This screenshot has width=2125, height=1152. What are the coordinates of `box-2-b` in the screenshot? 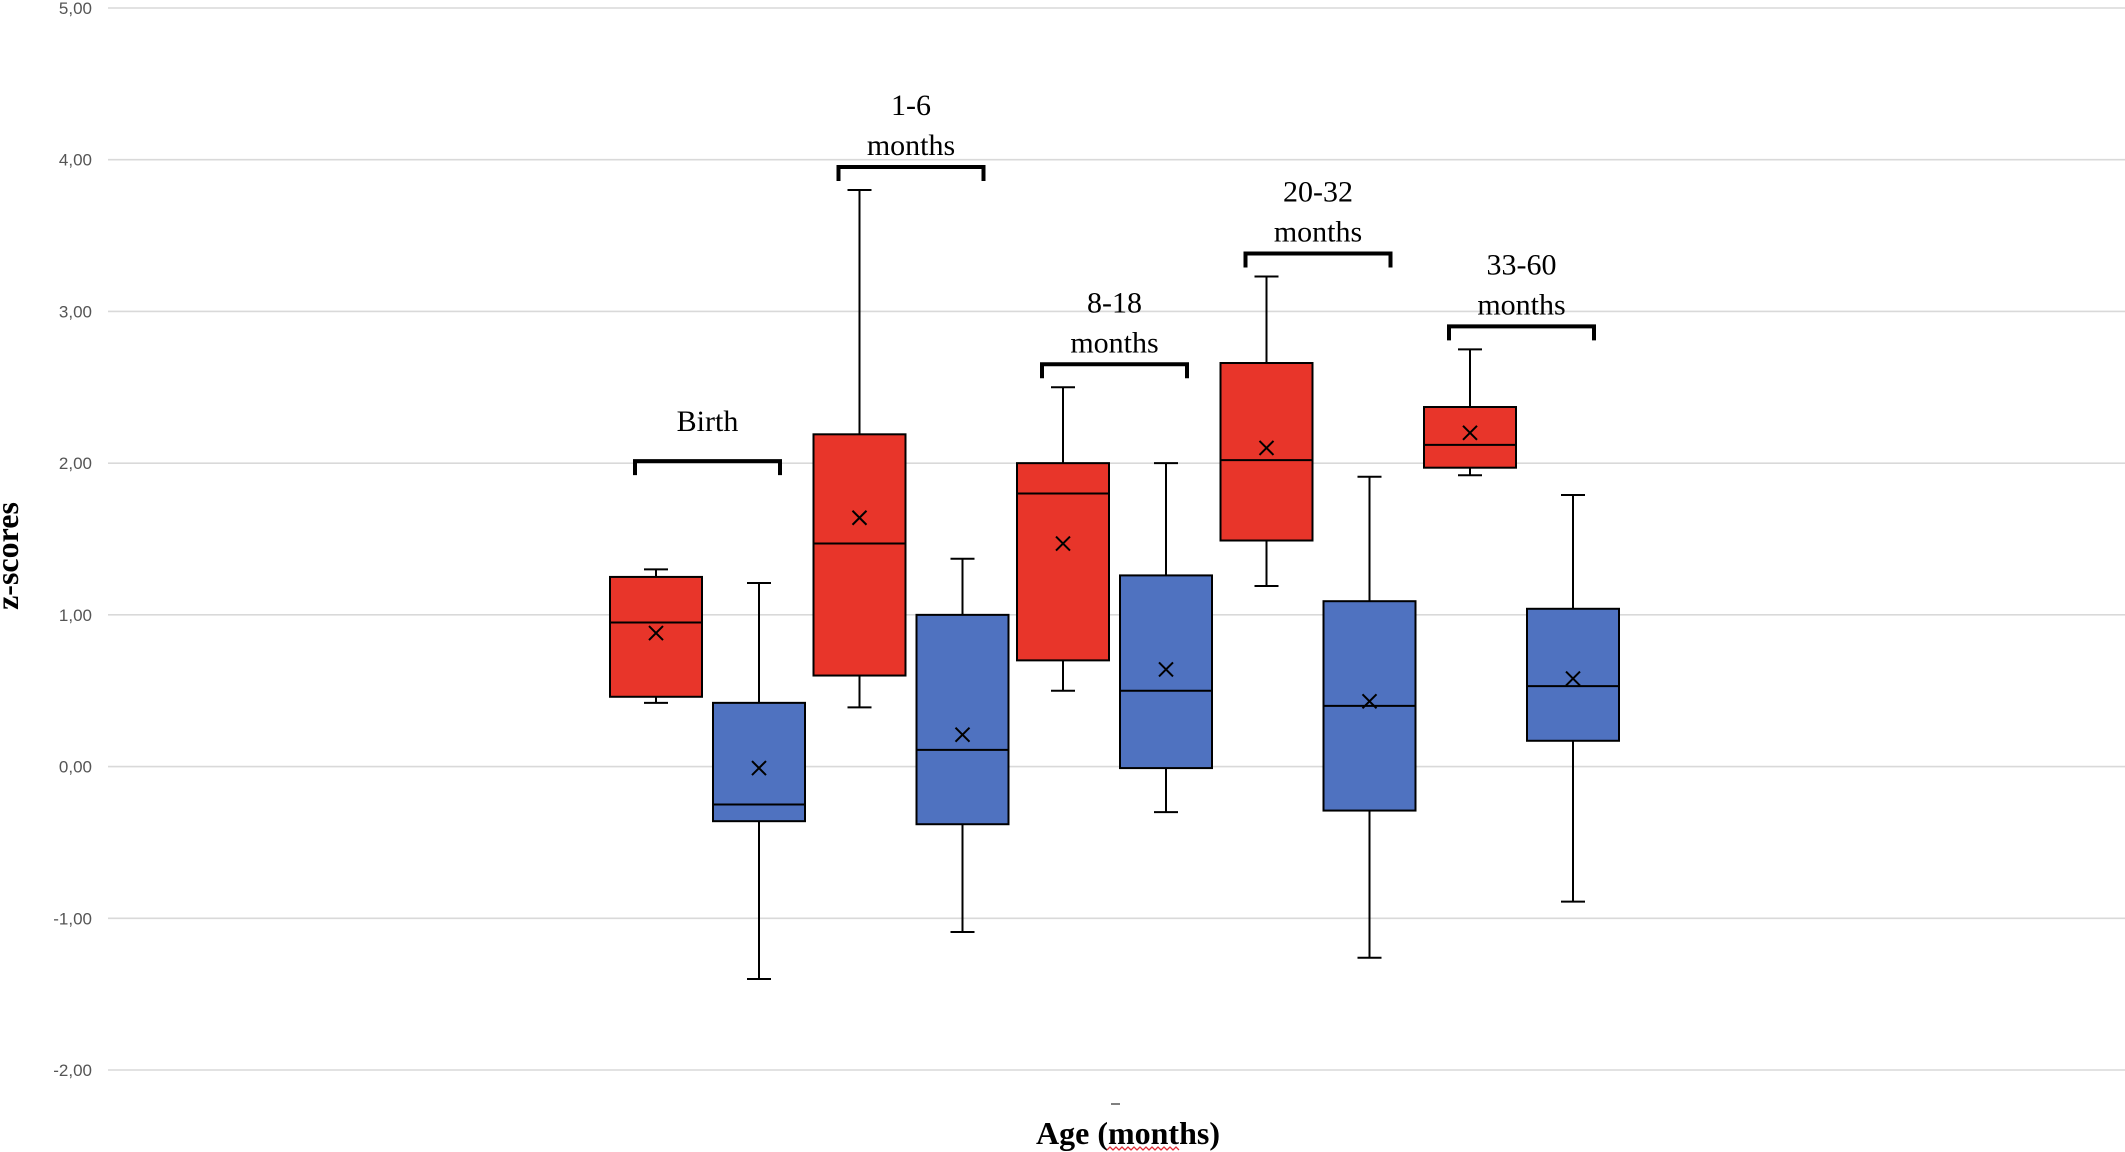 It's located at (1166, 638).